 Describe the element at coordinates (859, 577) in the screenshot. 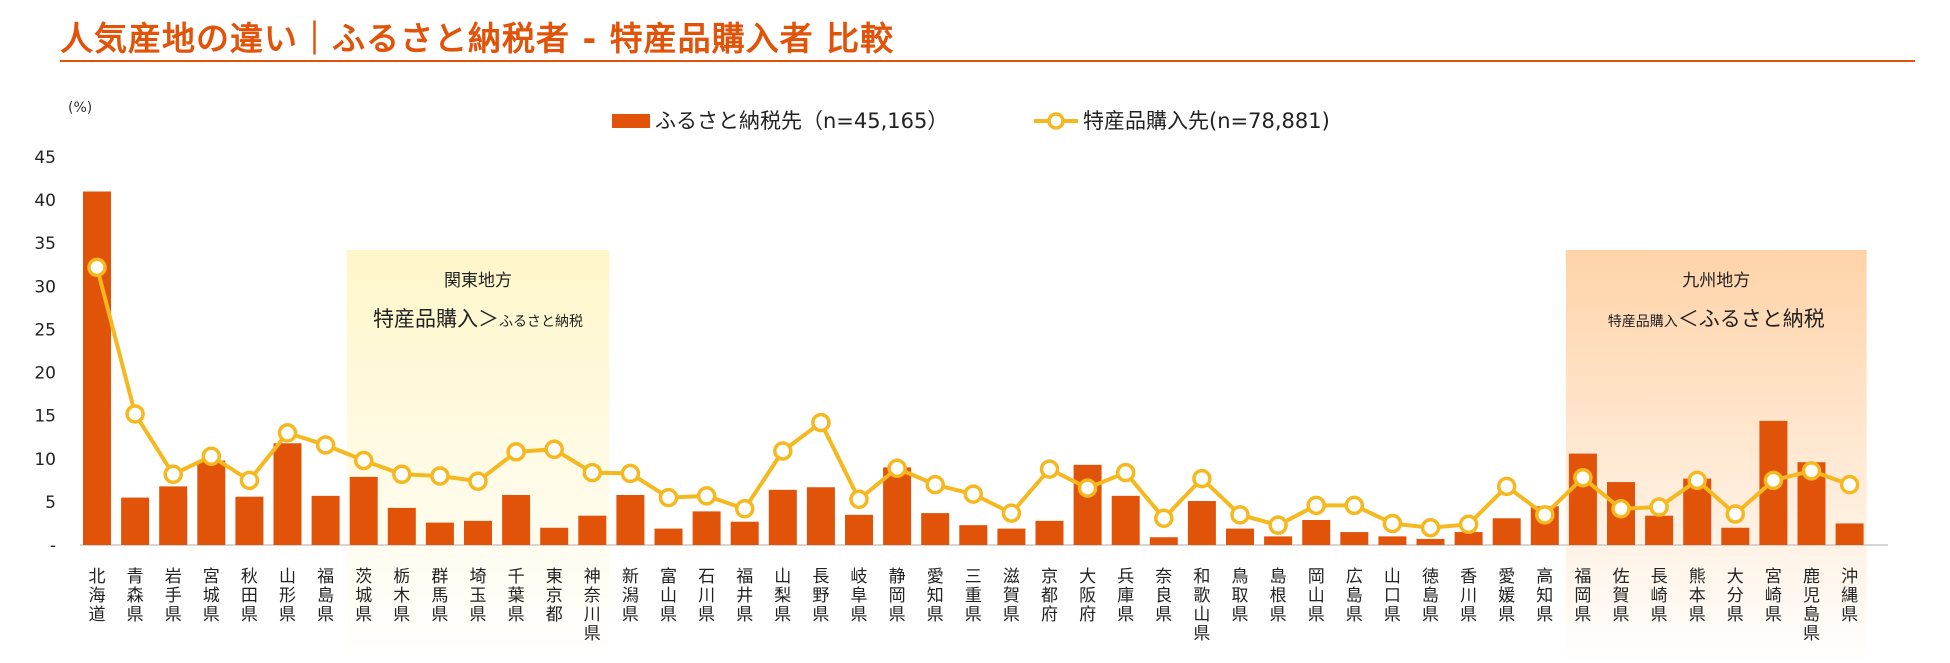

I see `x-tick-char: 岐` at that location.